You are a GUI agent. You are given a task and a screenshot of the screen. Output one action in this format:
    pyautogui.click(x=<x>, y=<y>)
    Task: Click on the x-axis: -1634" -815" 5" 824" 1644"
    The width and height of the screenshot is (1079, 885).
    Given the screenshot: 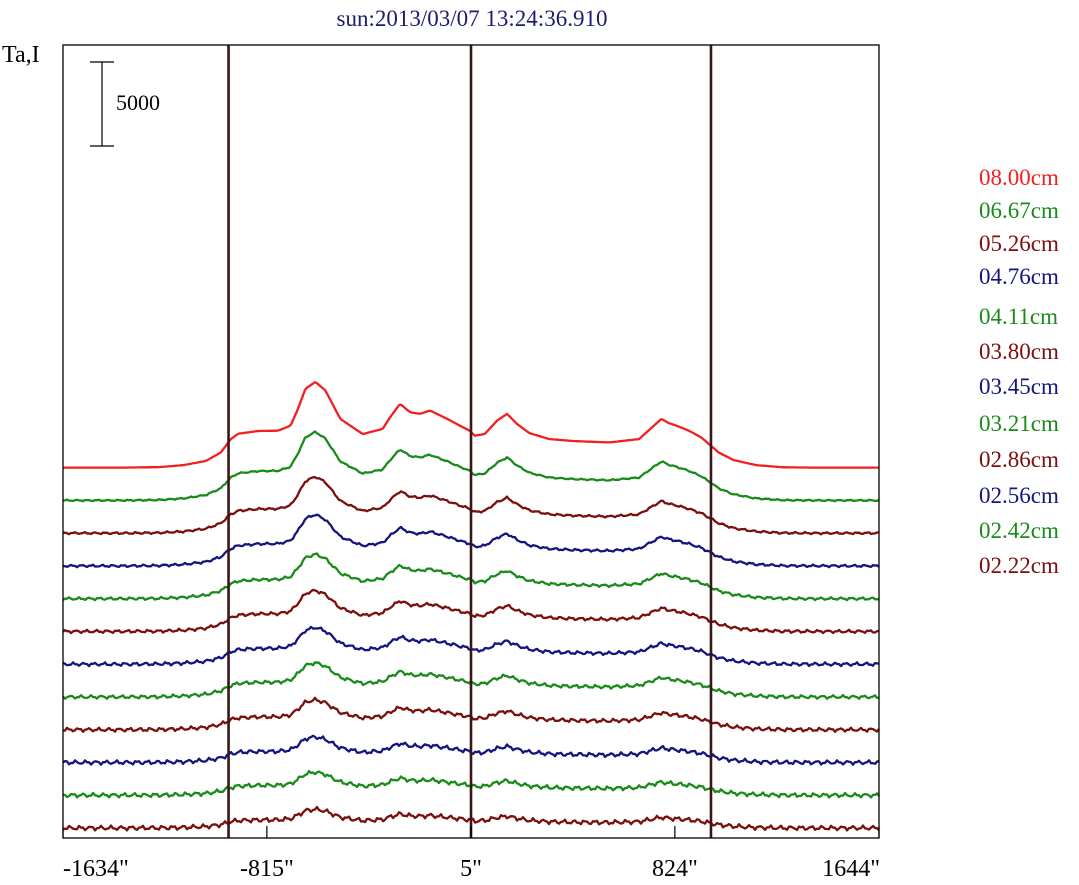 What is the action you would take?
    pyautogui.click(x=471, y=854)
    